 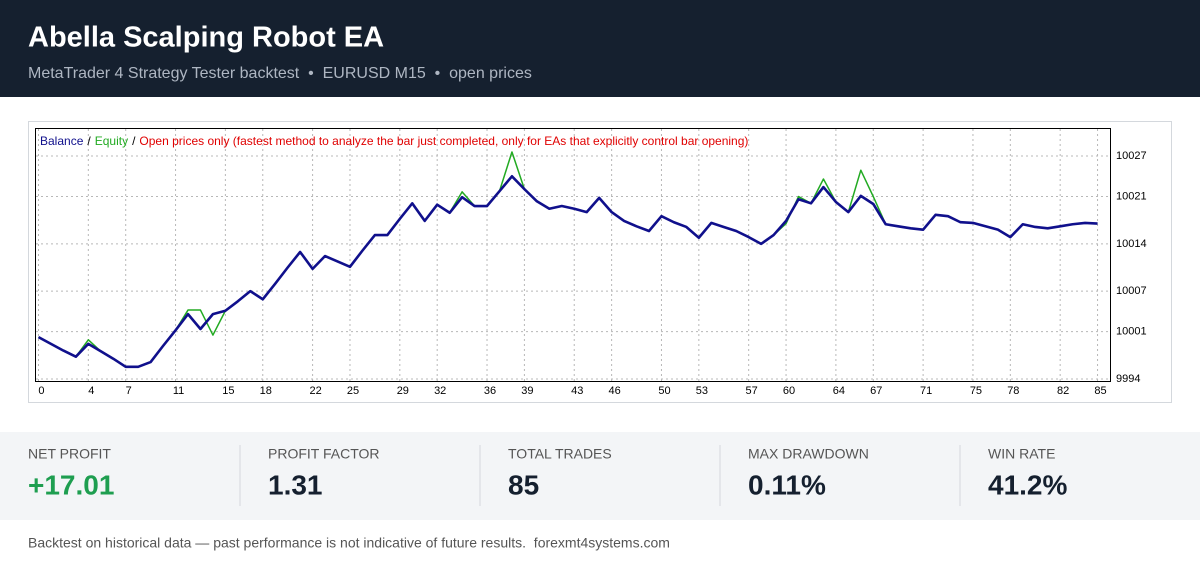 I want to click on stat-value: 41.2%, so click(x=1027, y=484).